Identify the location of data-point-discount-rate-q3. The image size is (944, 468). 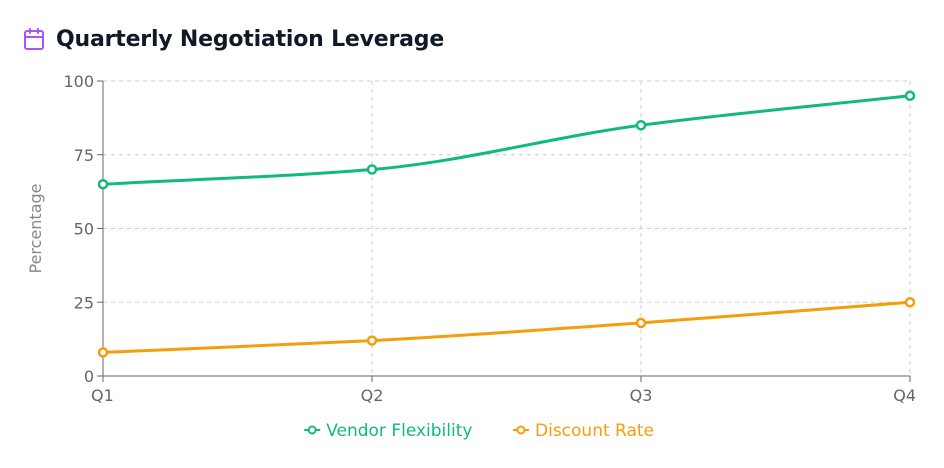
(641, 323).